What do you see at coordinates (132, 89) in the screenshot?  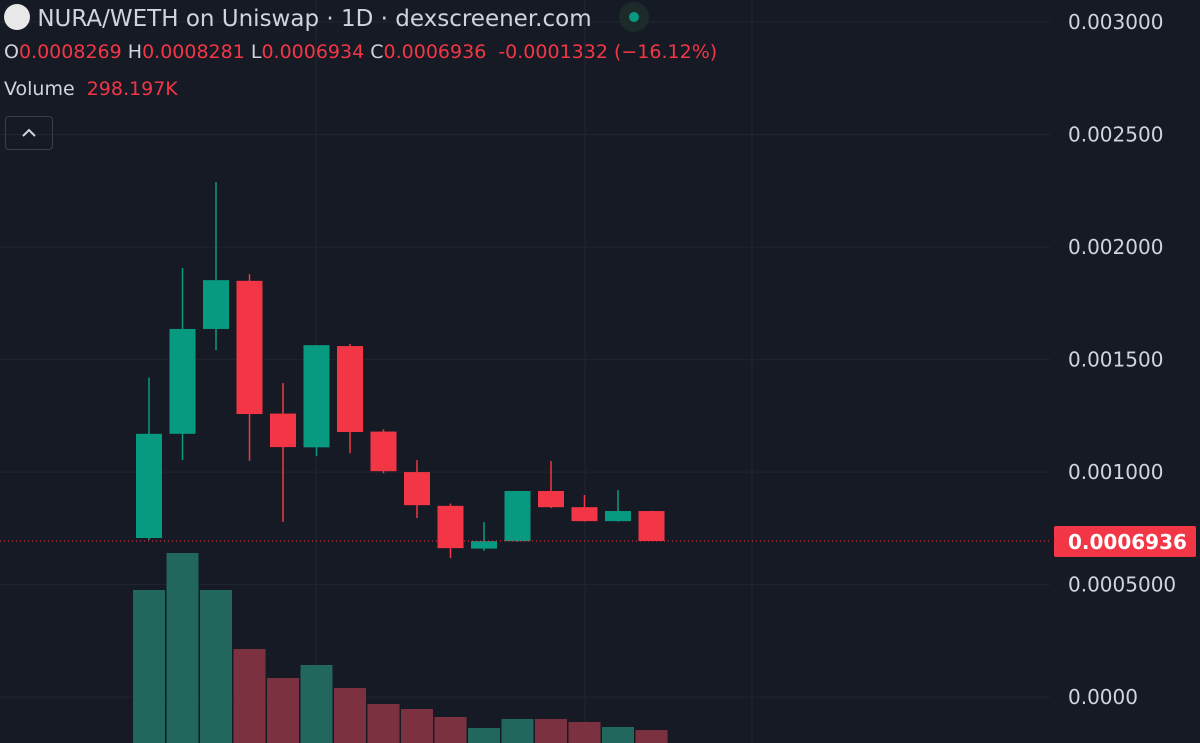 I see `volume-value: 298.197K` at bounding box center [132, 89].